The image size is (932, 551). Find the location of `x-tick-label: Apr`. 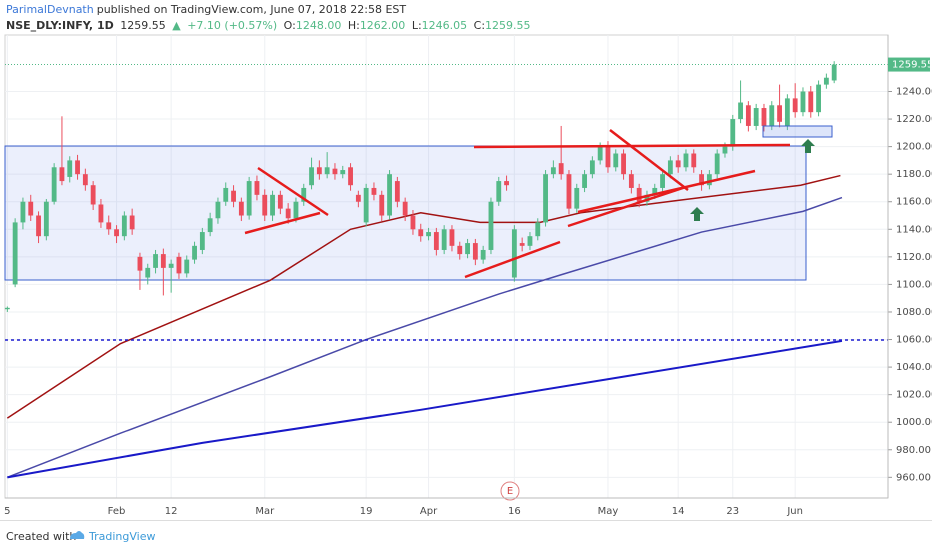

x-tick-label: Apr is located at coordinates (429, 511).